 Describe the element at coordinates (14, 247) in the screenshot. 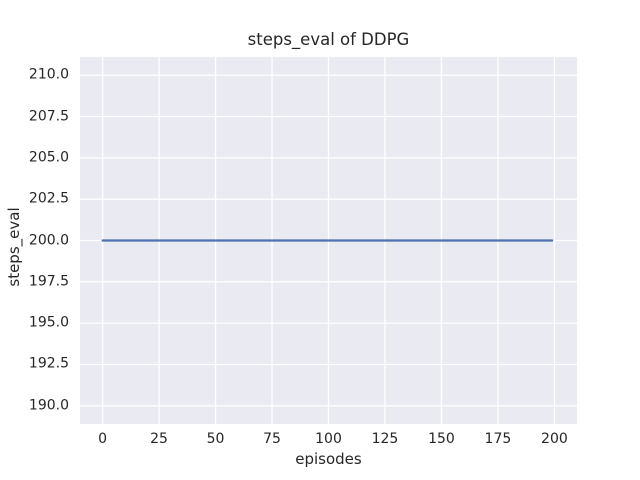

I see `y-axis-label: steps_eval` at that location.